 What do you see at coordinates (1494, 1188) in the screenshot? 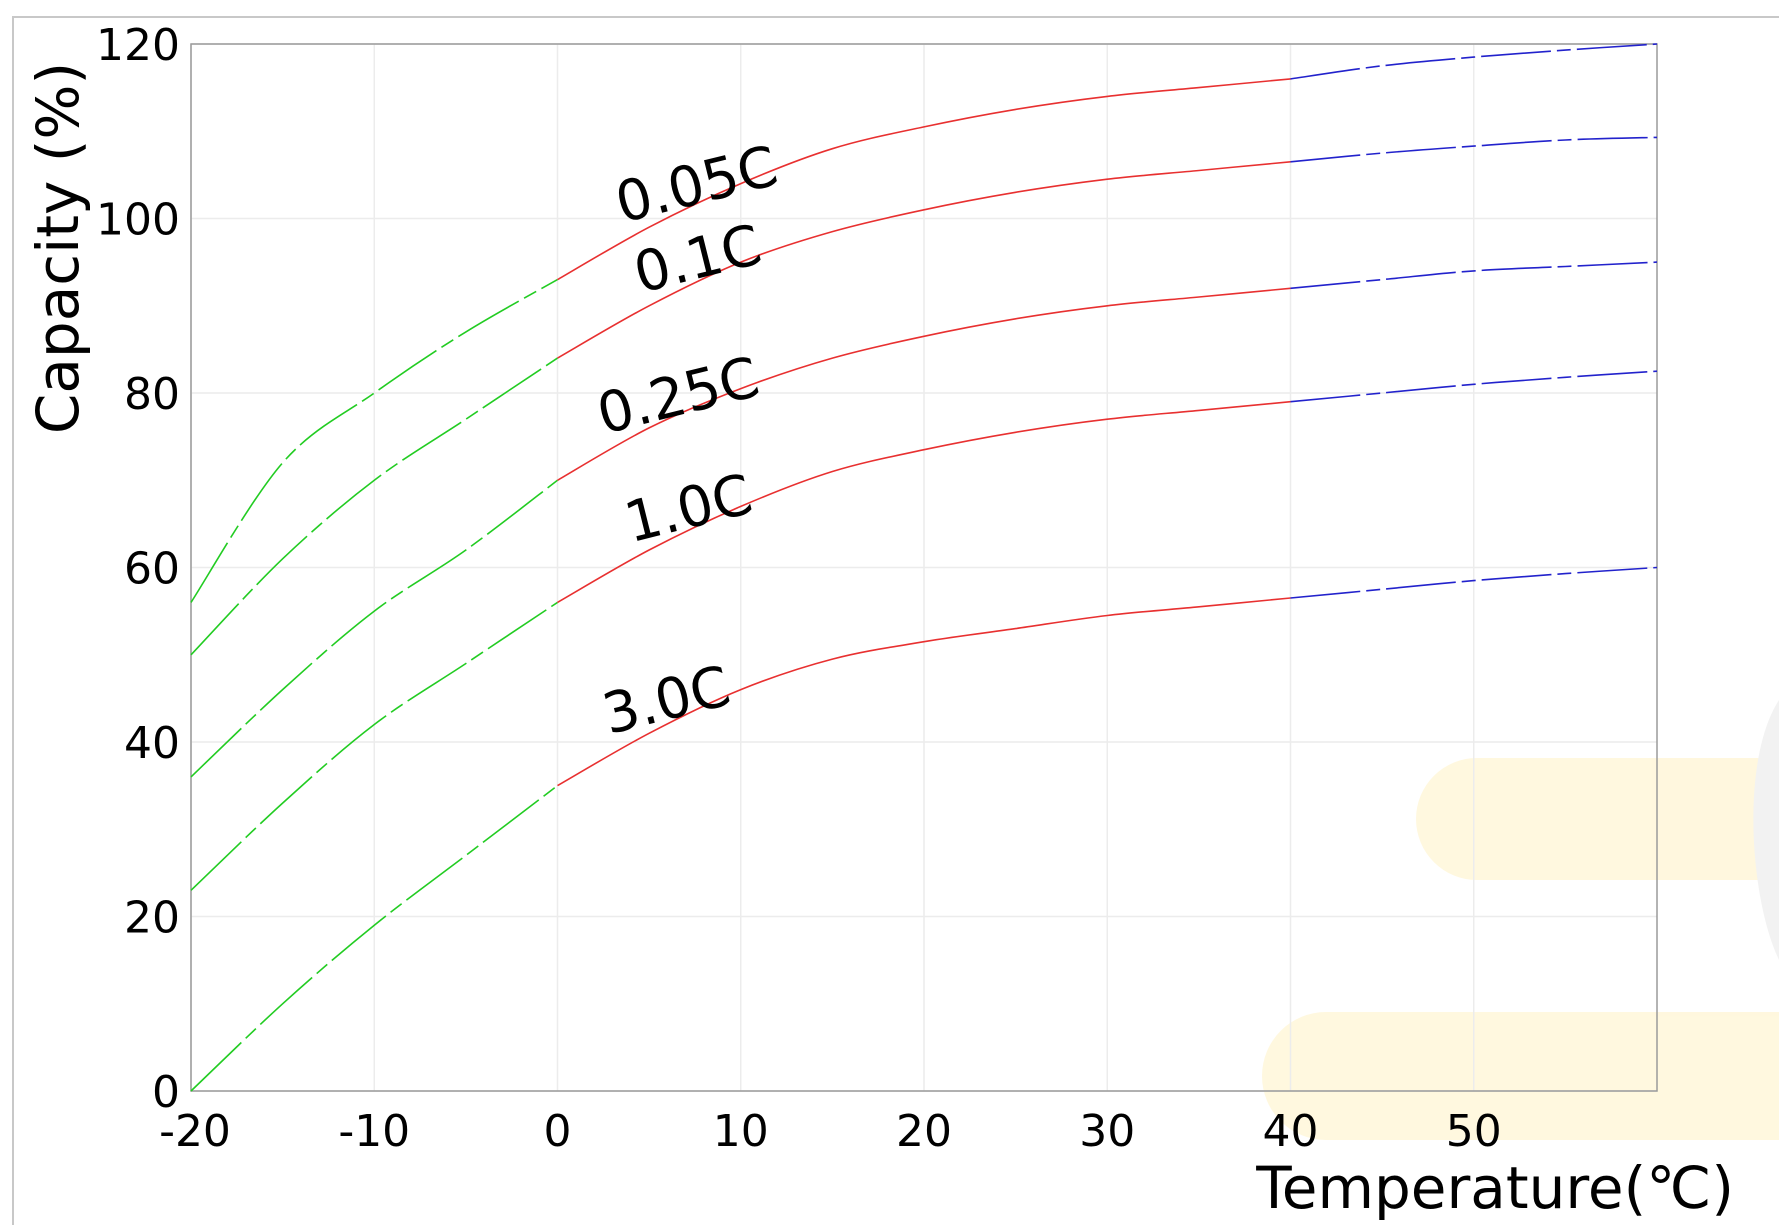
I see `x-axis-title: Temperature(℃)` at bounding box center [1494, 1188].